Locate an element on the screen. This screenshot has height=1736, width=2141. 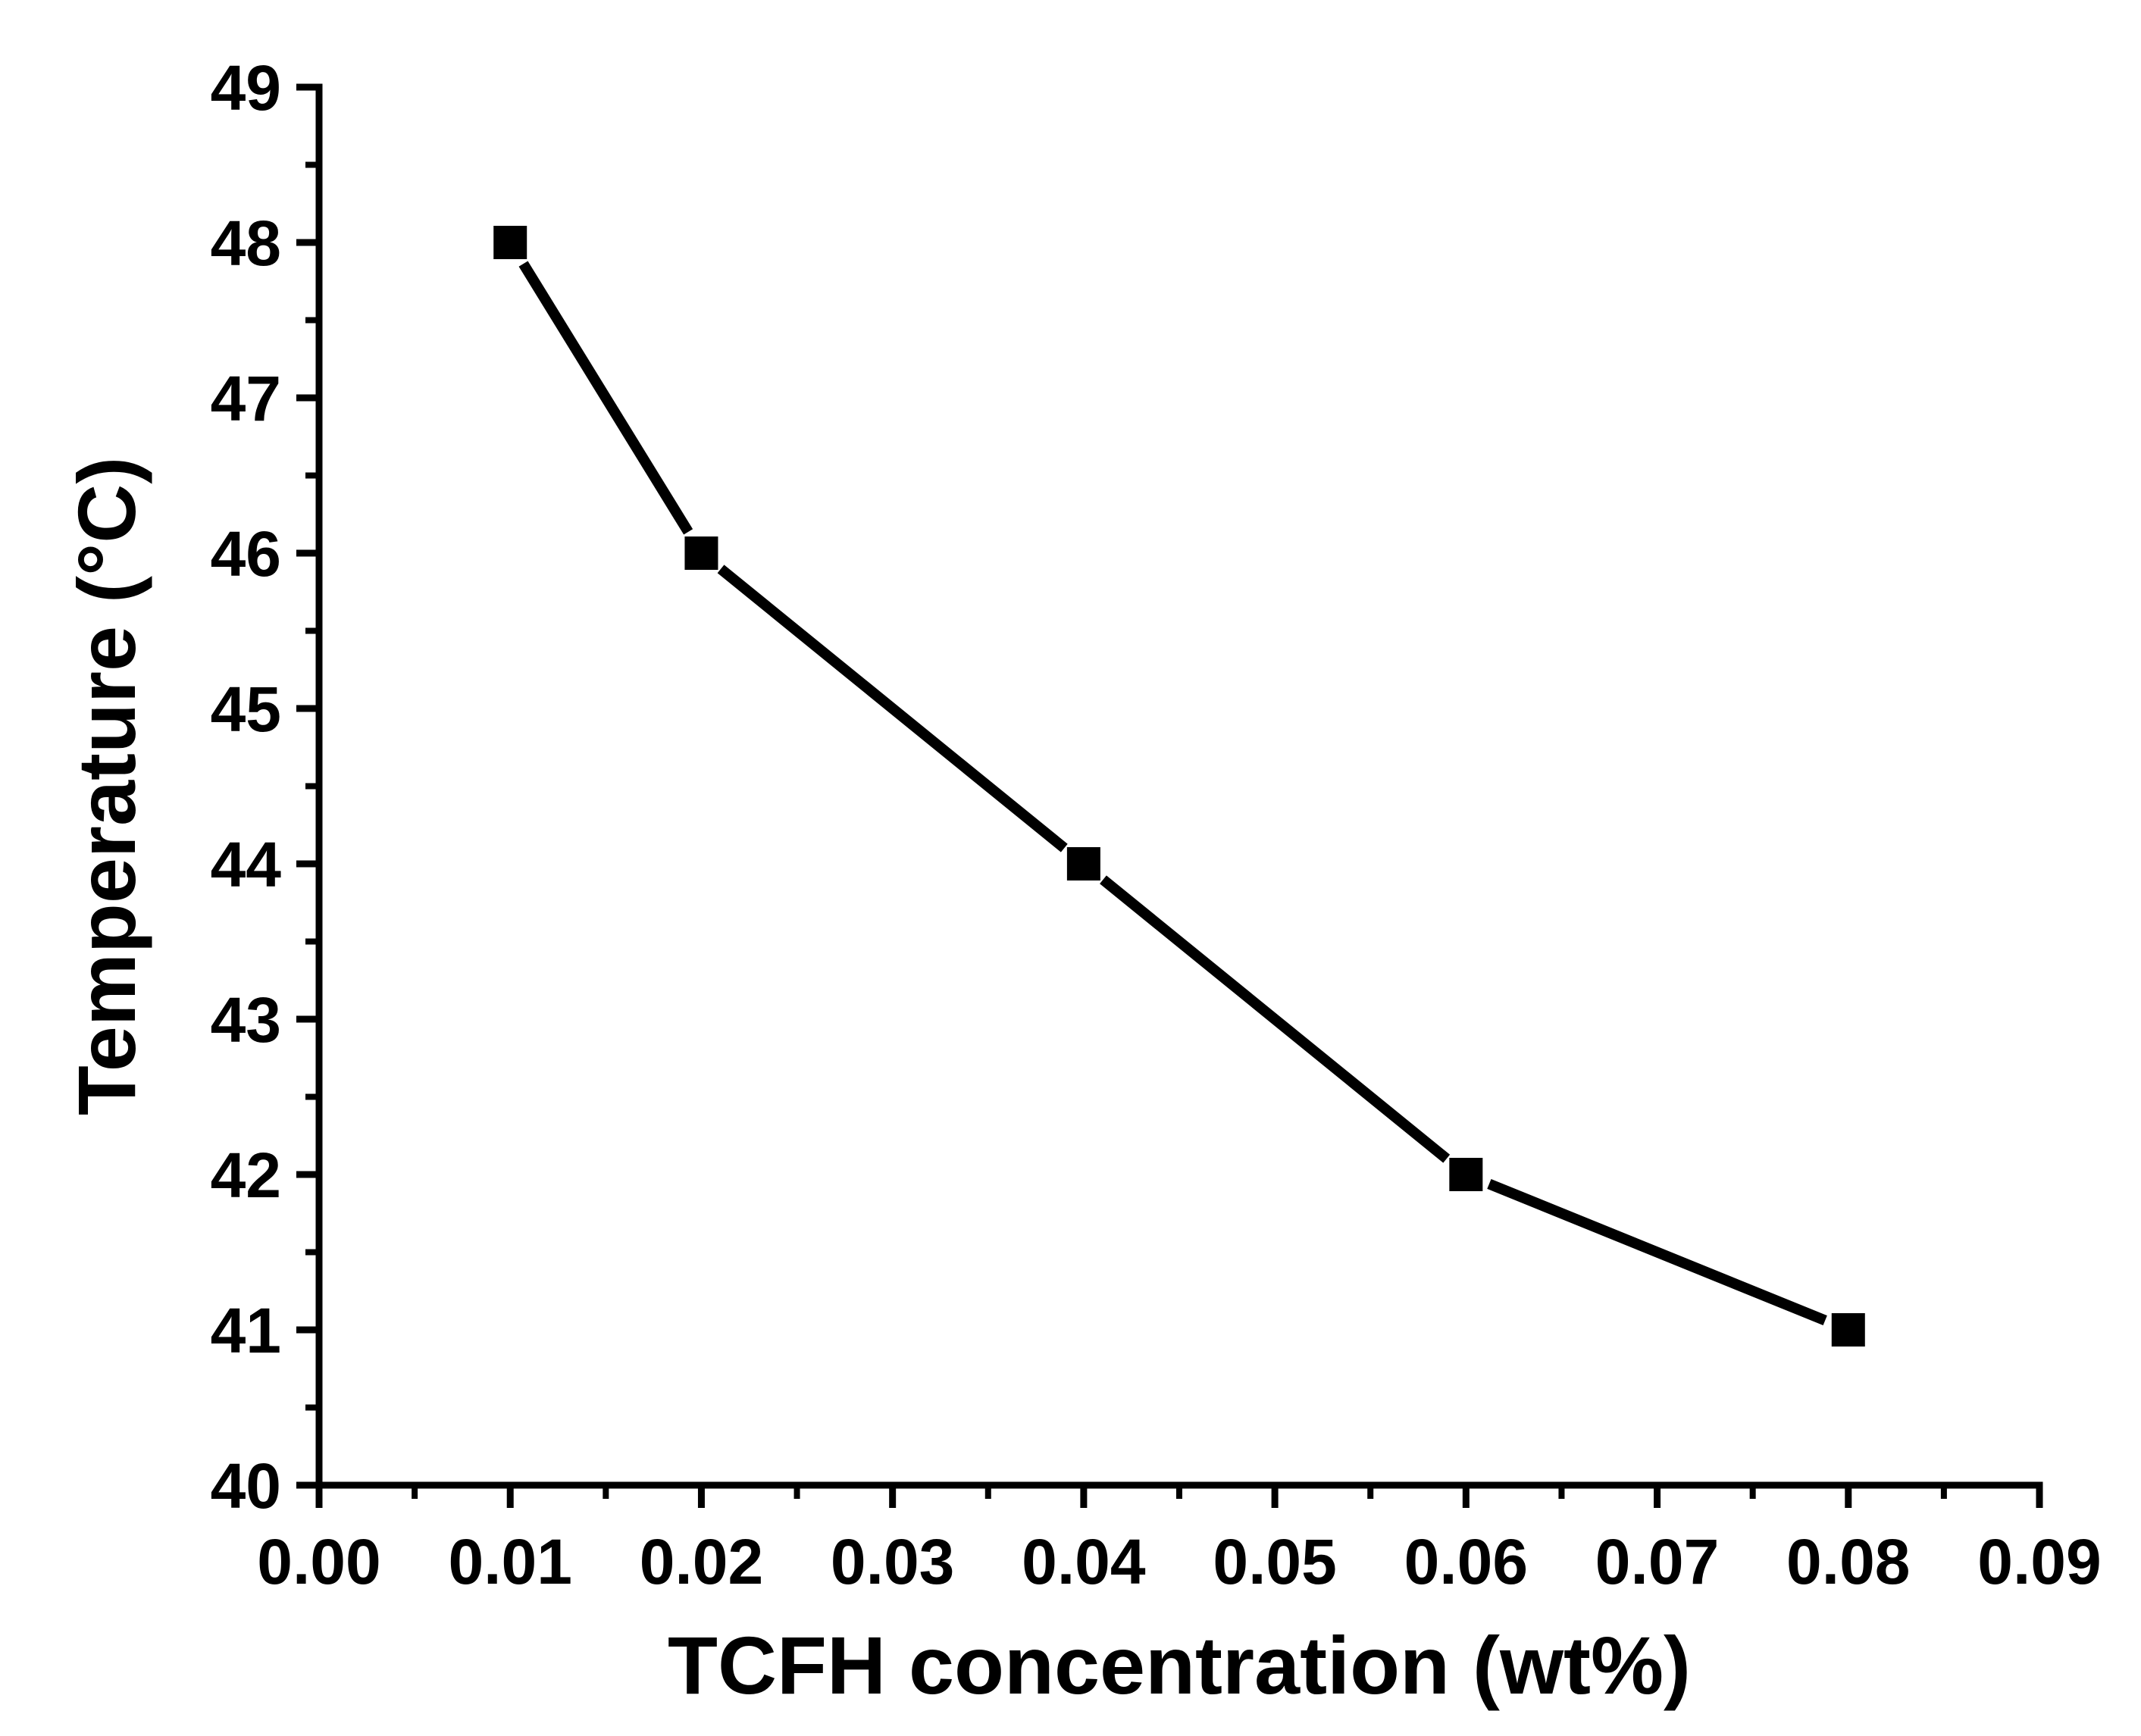
y-tick-label: 44 is located at coordinates (246, 864).